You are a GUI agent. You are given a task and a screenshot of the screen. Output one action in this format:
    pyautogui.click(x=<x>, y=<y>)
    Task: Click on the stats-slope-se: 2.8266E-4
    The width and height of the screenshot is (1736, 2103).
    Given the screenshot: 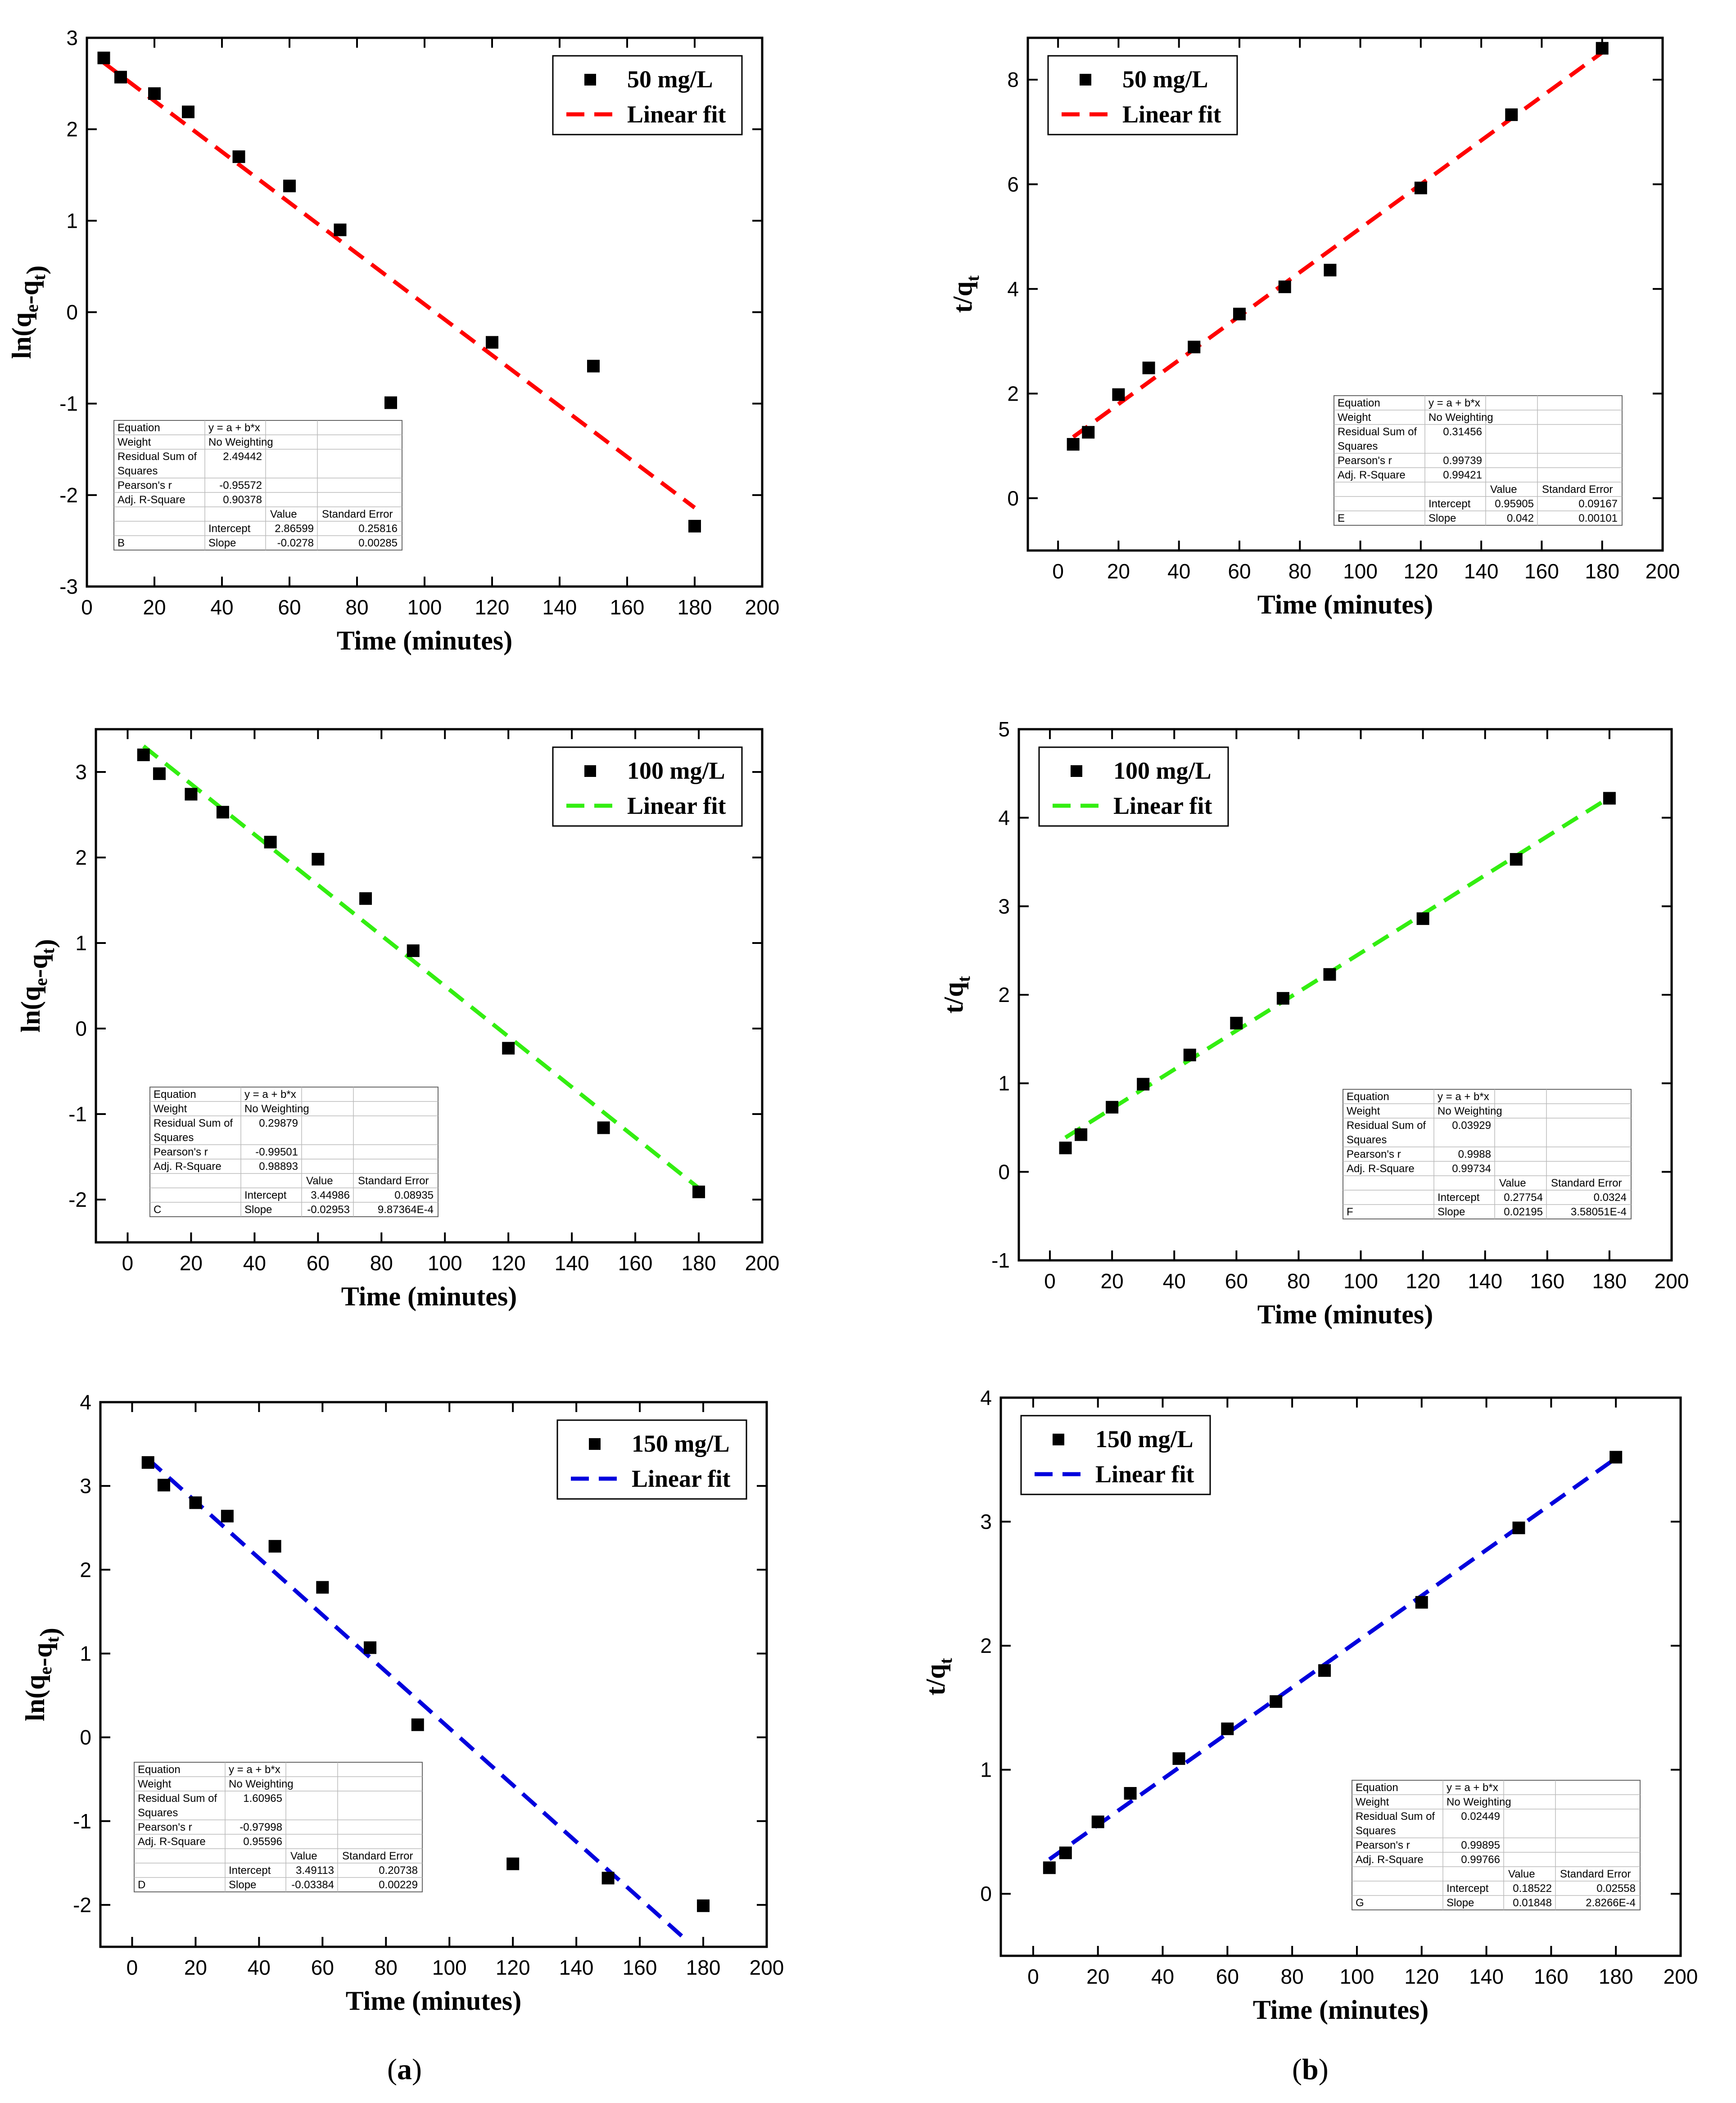 What is the action you would take?
    pyautogui.click(x=1611, y=1903)
    